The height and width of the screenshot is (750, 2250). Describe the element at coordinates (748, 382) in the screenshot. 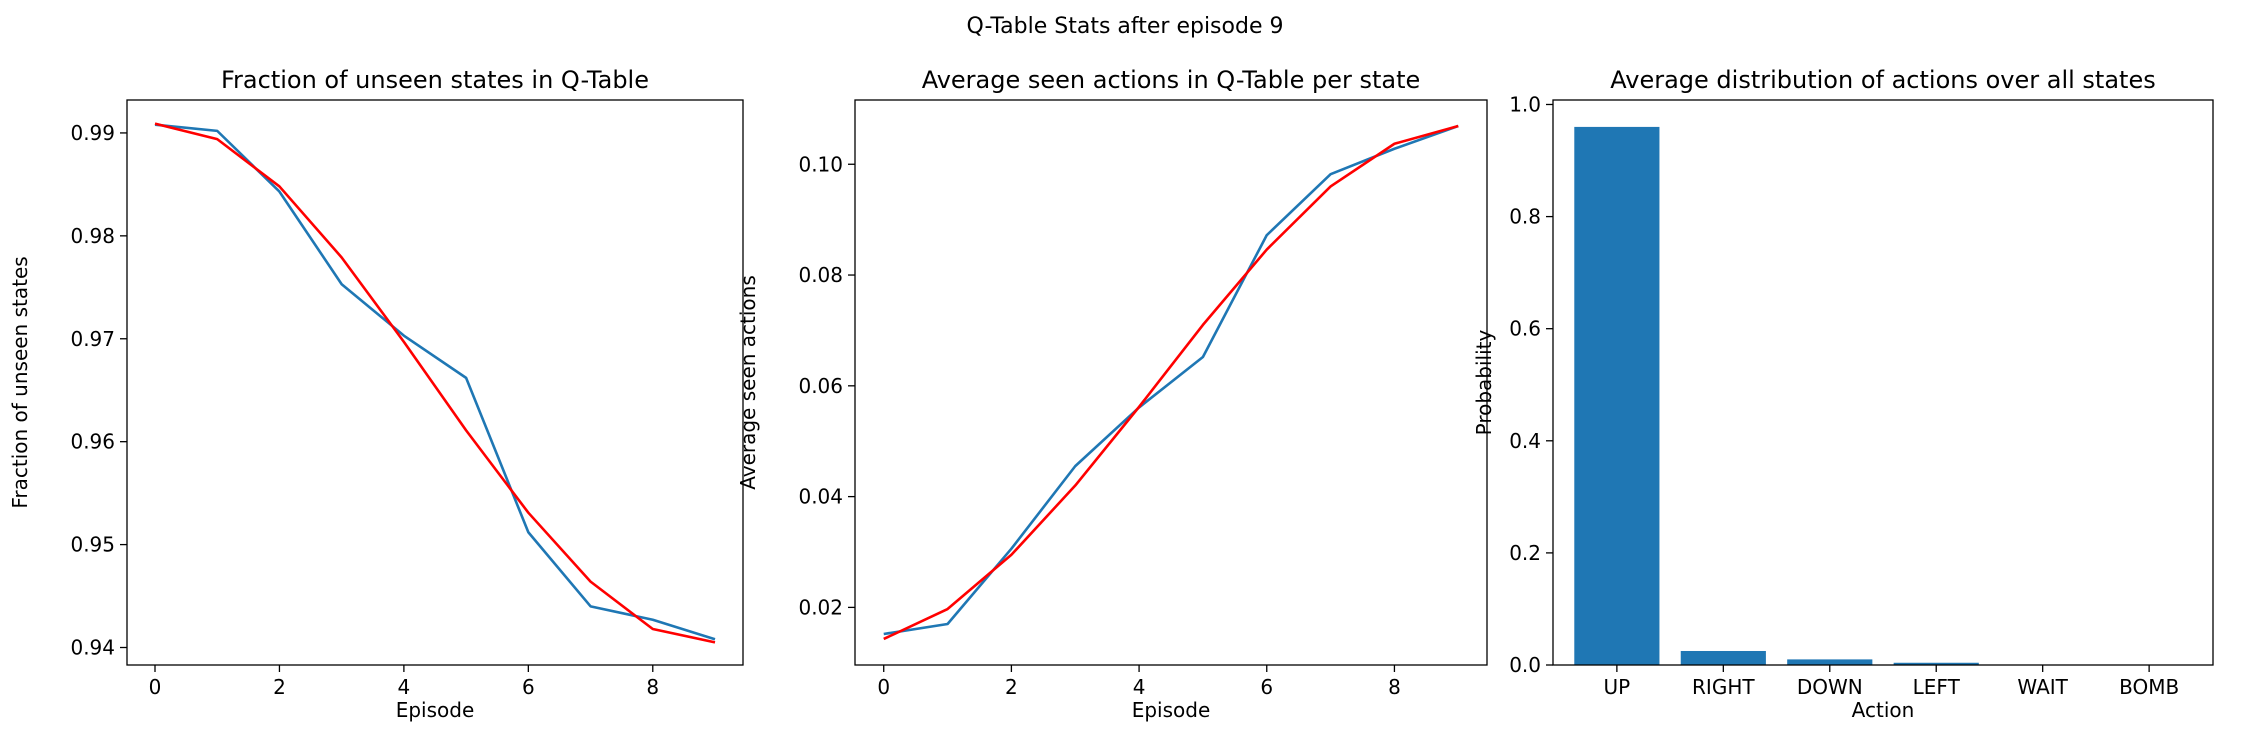

I see `y-axis-label: Average seen actions` at that location.